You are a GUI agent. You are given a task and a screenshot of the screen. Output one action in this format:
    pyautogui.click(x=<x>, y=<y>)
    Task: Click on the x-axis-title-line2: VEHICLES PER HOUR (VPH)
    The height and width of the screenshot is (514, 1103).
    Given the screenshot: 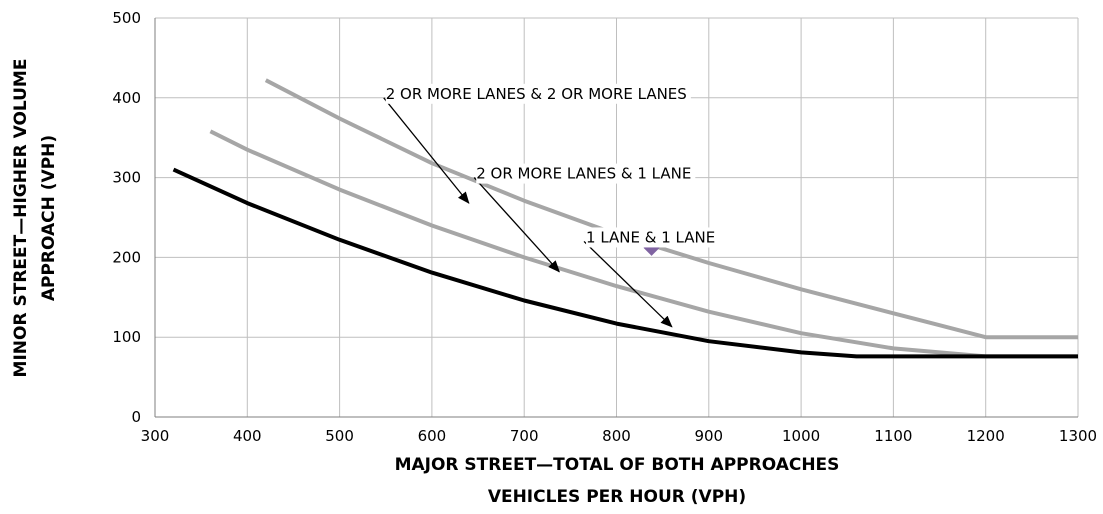 What is the action you would take?
    pyautogui.click(x=617, y=497)
    